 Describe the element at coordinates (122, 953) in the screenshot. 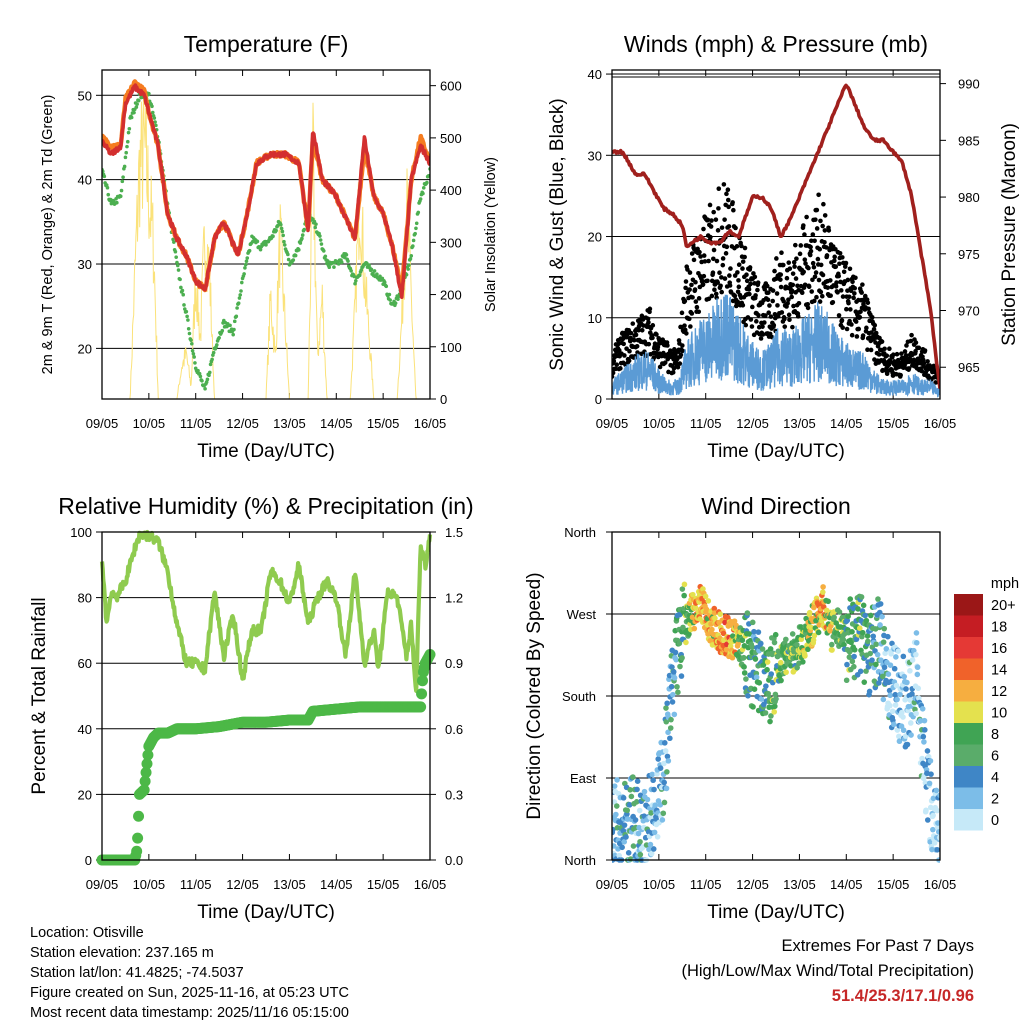

I see `station-elevation: Station elevation: 237.165 m` at that location.